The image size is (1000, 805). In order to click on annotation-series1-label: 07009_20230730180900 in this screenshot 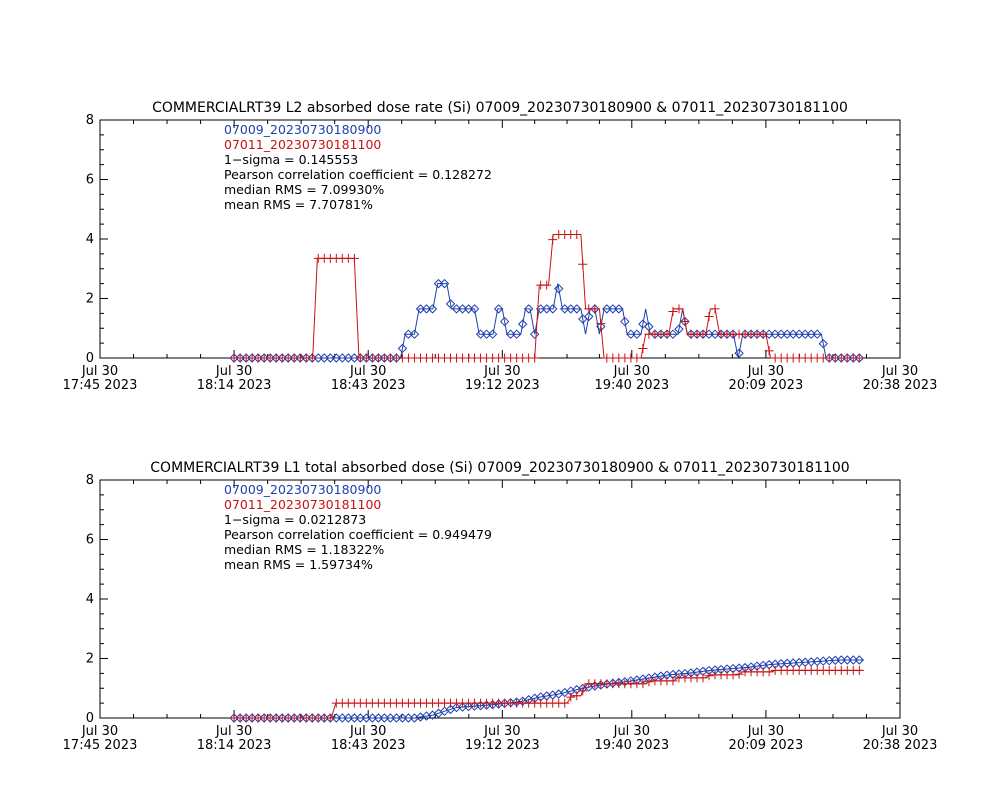, I will do `click(302, 129)`.